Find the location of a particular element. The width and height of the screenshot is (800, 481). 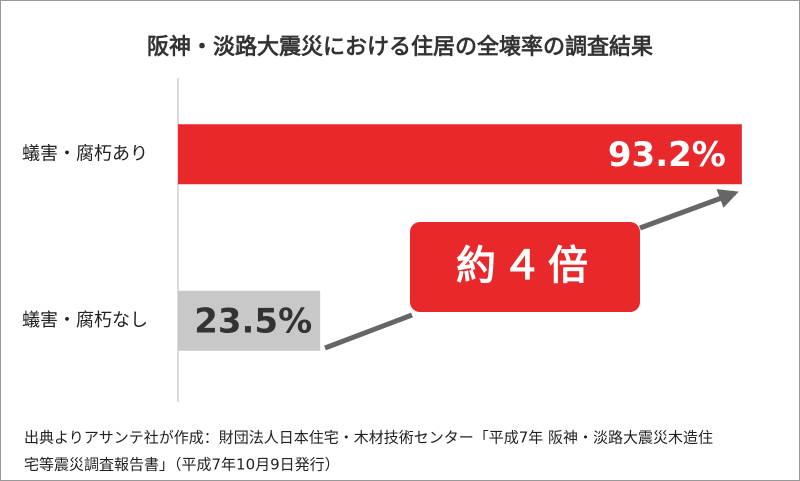

y-tick-label: 蟻害・腐朽なし is located at coordinates (85, 320).